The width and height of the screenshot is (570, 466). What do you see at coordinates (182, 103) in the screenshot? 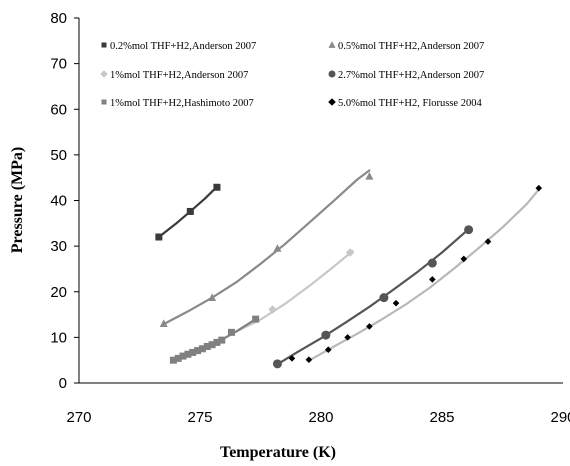
I see `legend-label-series-5: 1%mol THF+H2,Hashimoto 2007` at bounding box center [182, 103].